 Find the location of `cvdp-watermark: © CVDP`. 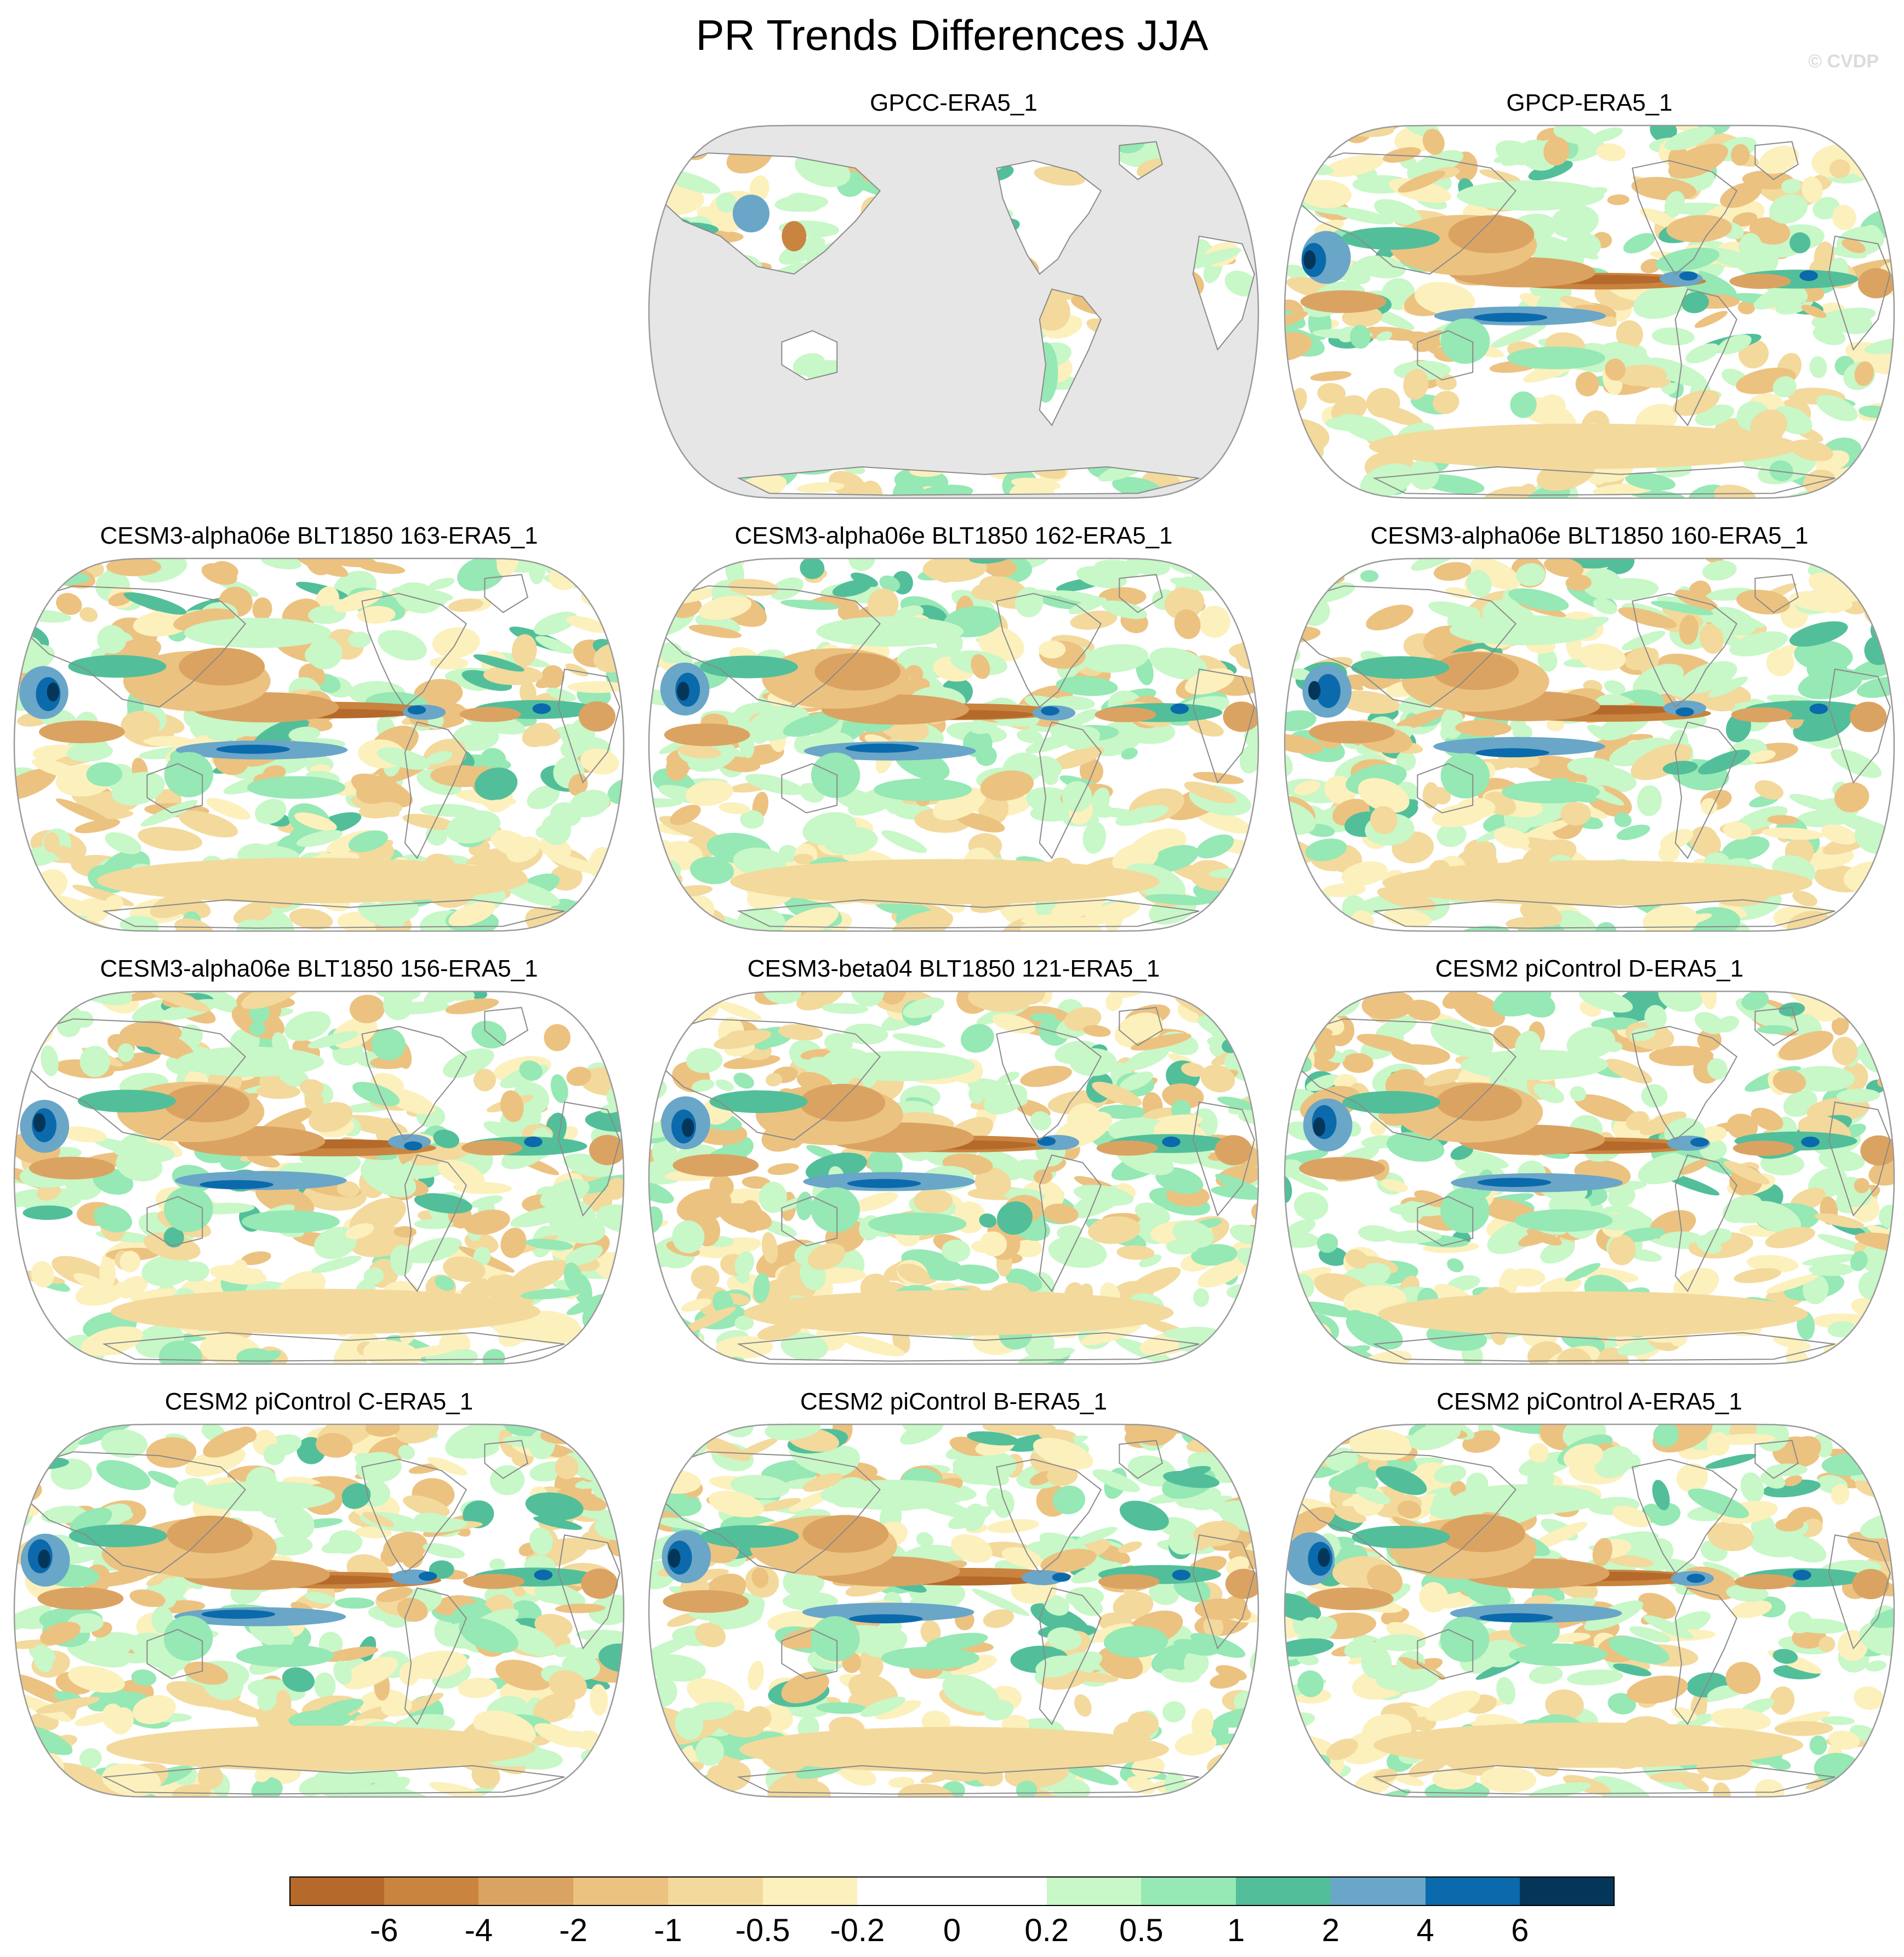

cvdp-watermark: © CVDP is located at coordinates (1843, 62).